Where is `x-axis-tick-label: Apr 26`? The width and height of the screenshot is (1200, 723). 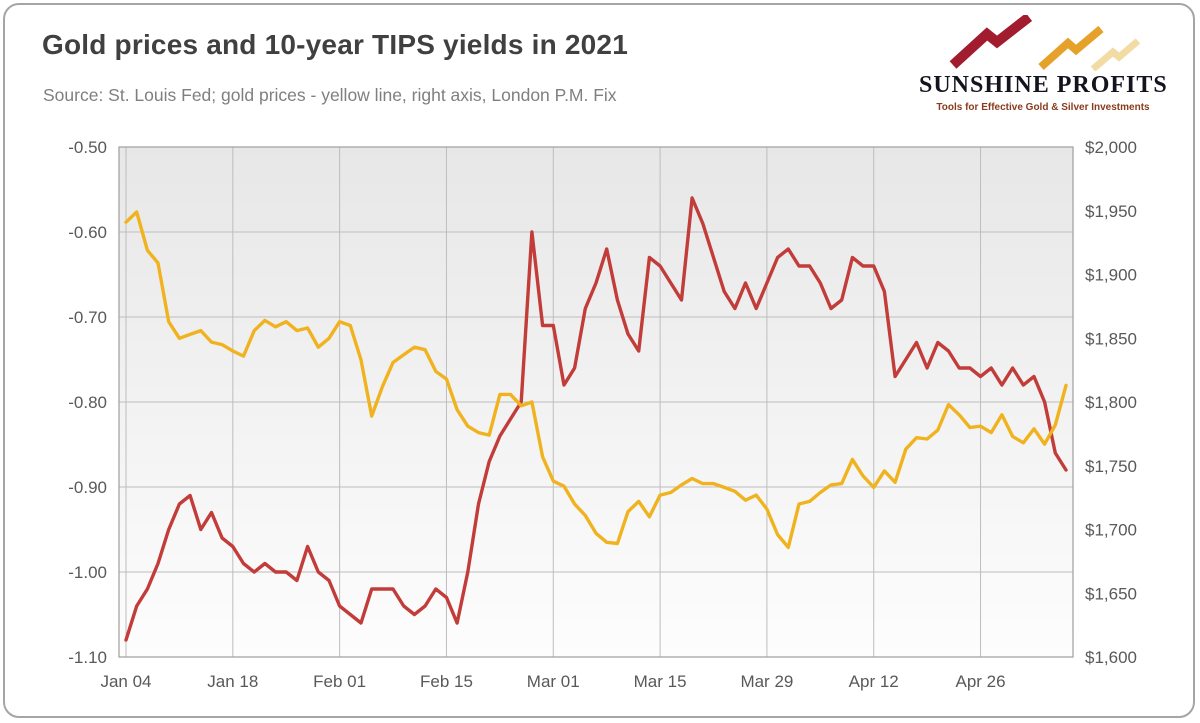
x-axis-tick-label: Apr 26 is located at coordinates (980, 681).